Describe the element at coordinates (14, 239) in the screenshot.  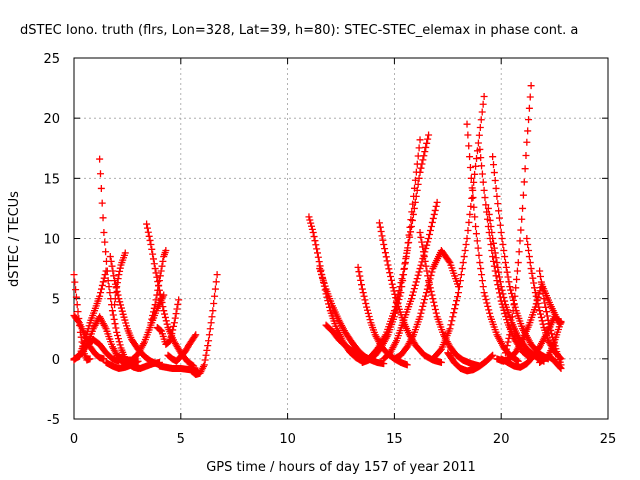
I see `y-axis-label: dSTEC / TECUs` at that location.